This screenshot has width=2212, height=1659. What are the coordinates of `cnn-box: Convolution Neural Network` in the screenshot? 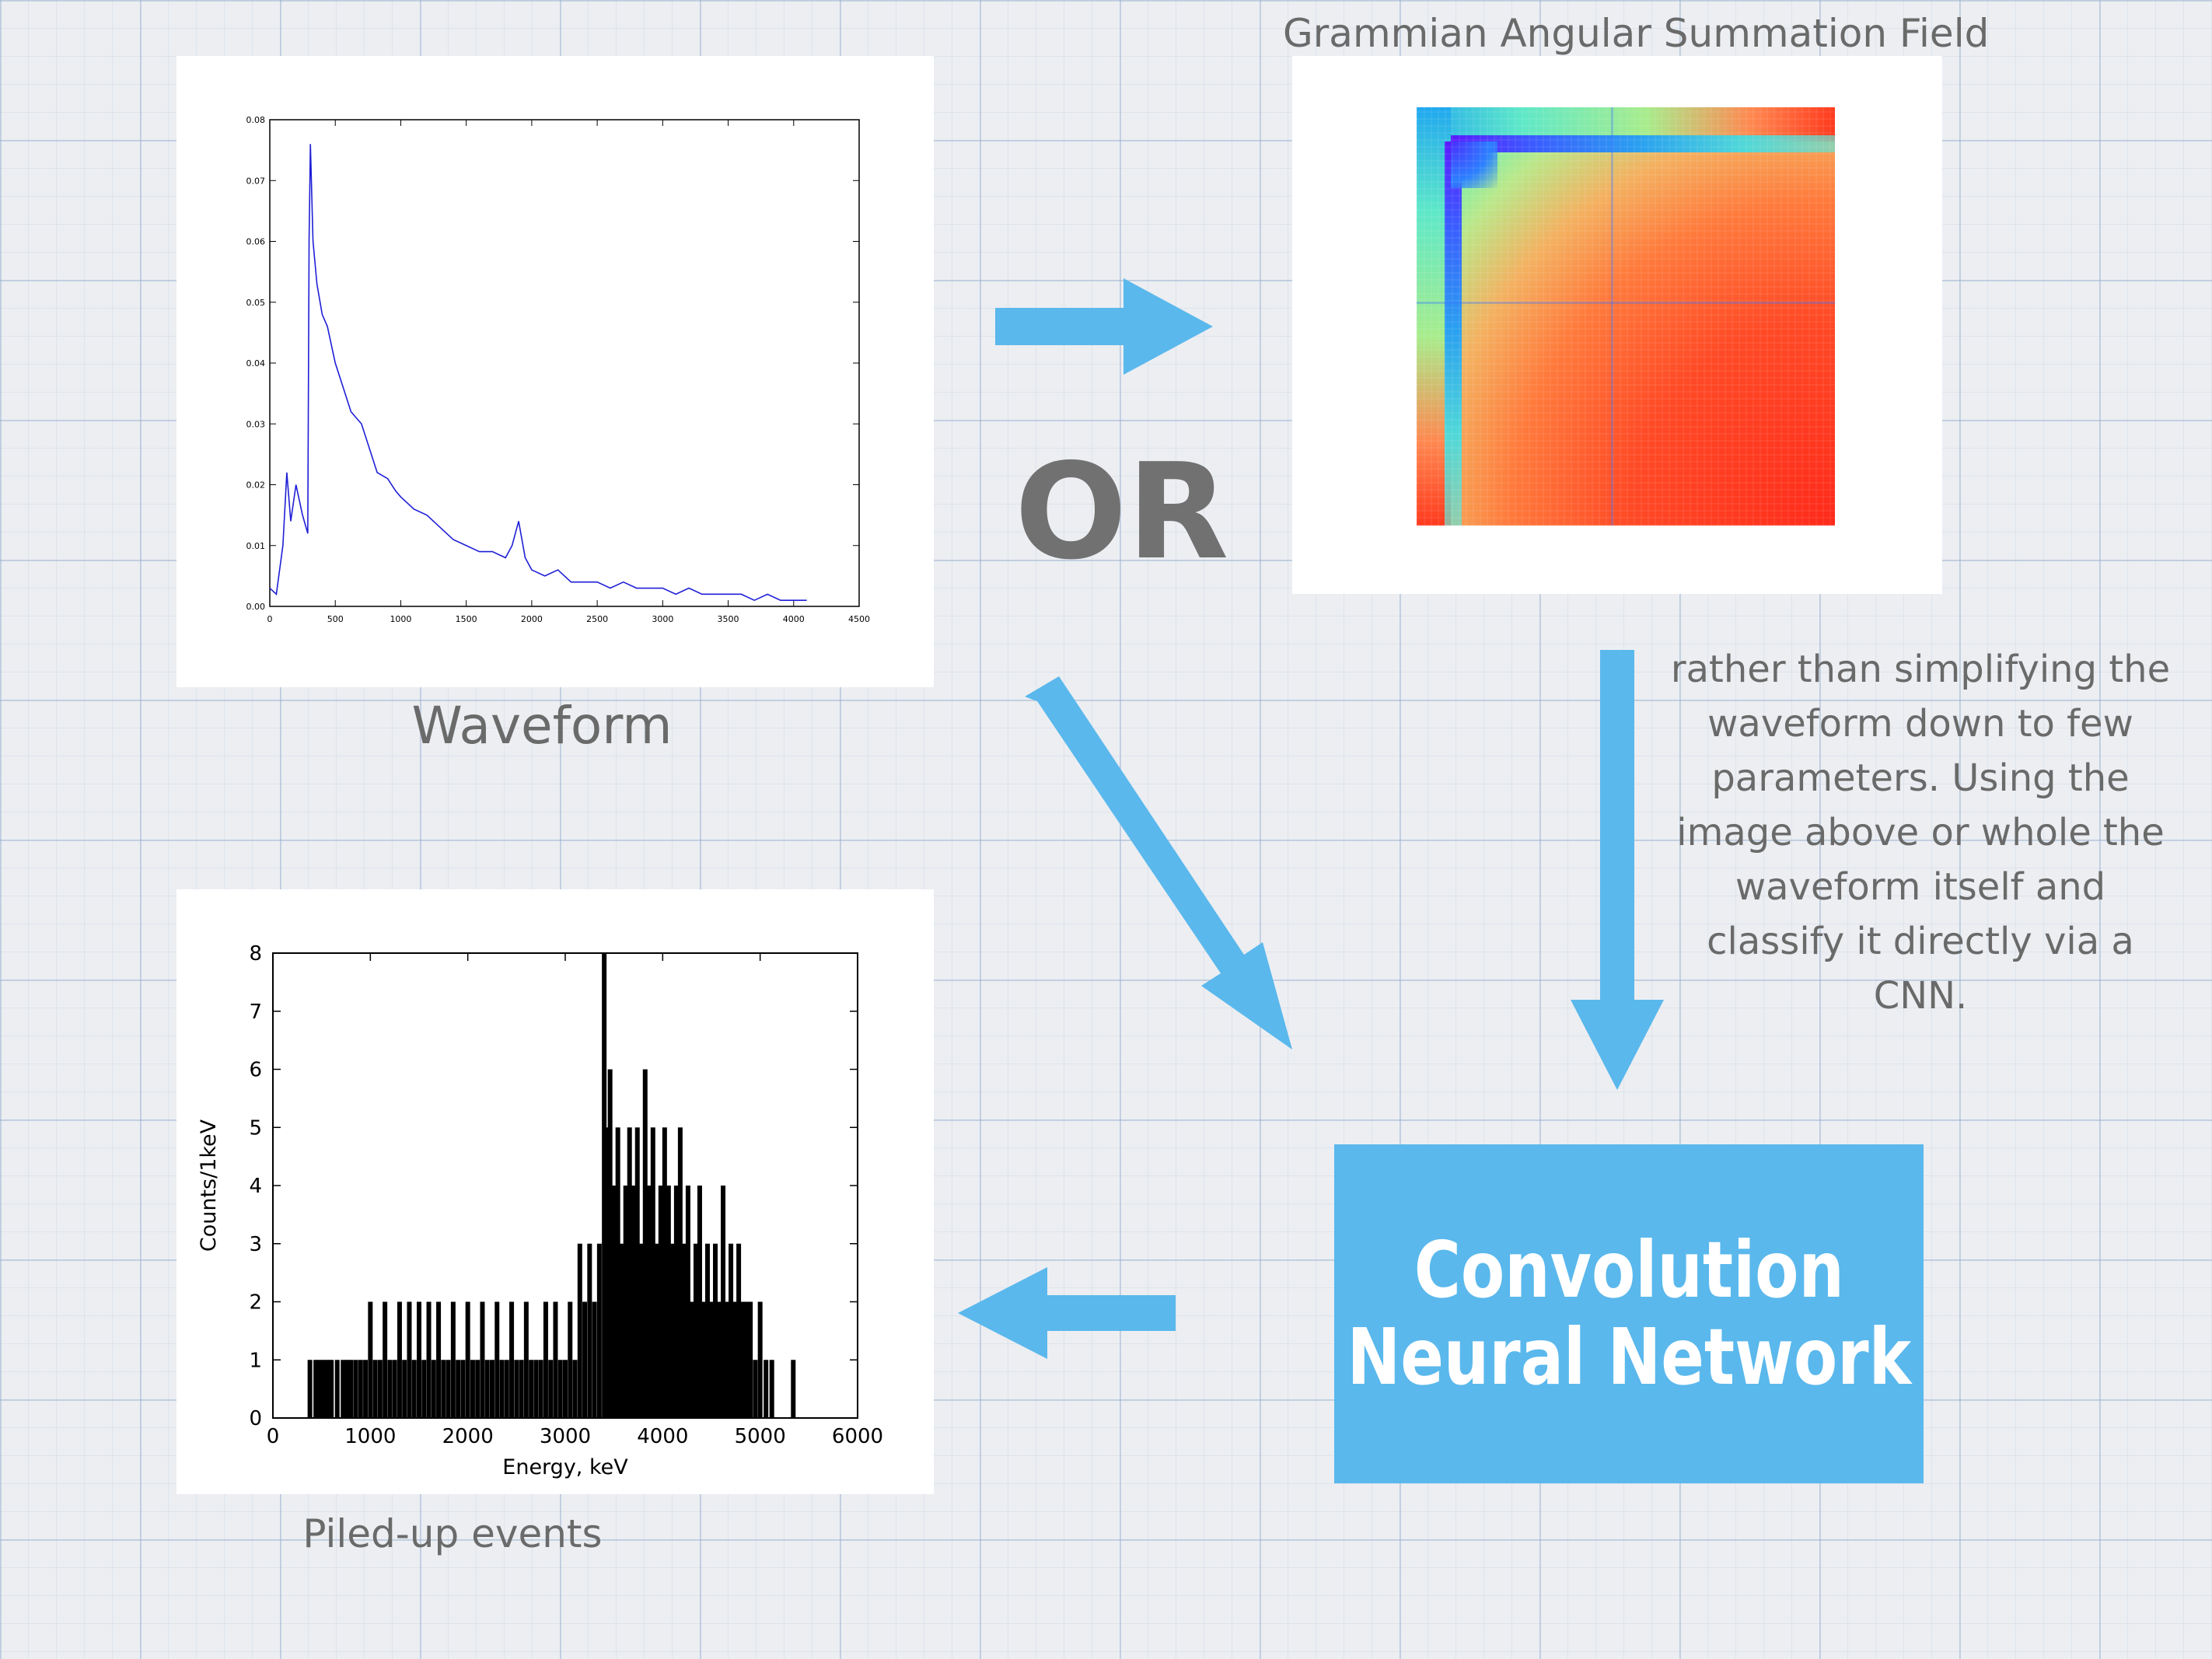 It's located at (1629, 1313).